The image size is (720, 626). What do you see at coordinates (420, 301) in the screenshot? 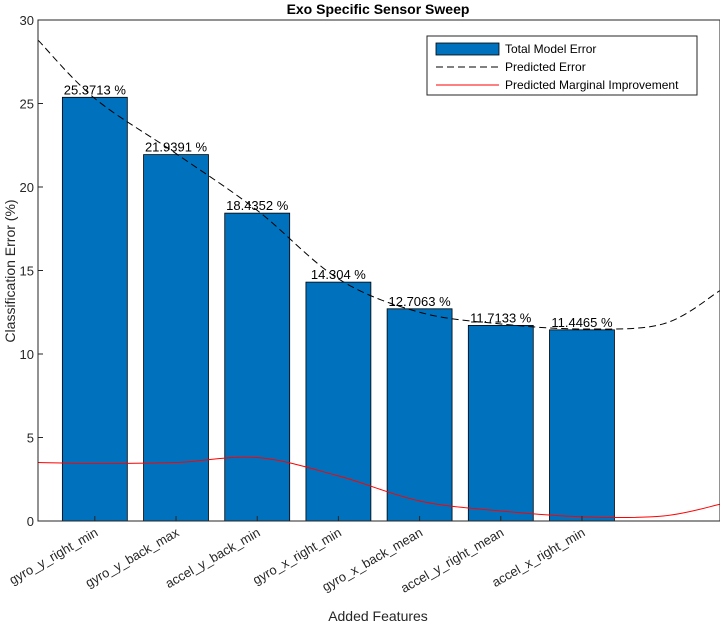
I see `data-label: 12.7063 %` at bounding box center [420, 301].